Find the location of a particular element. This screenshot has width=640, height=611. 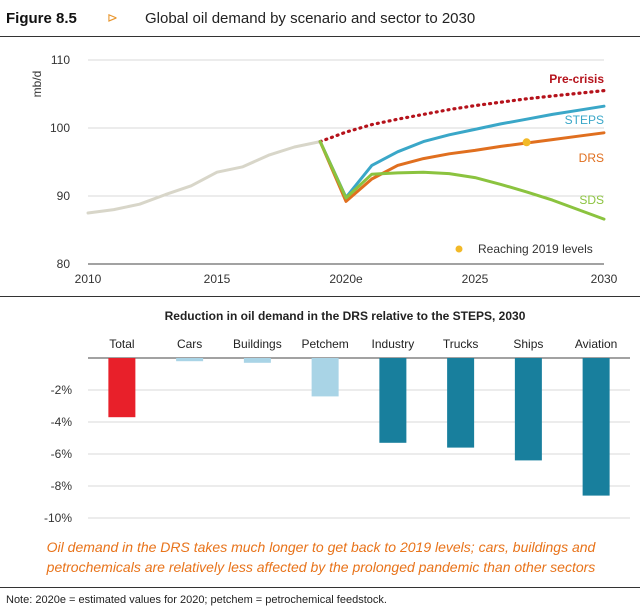

y-tick-100: 100 is located at coordinates (60, 128).